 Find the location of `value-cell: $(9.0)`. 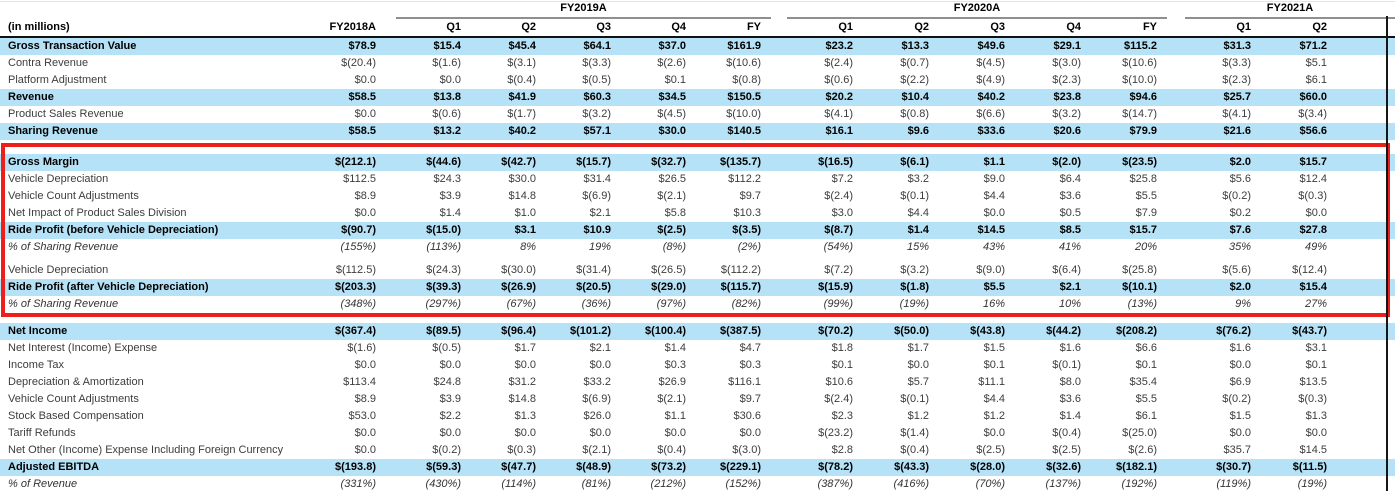

value-cell: $(9.0) is located at coordinates (990, 270).